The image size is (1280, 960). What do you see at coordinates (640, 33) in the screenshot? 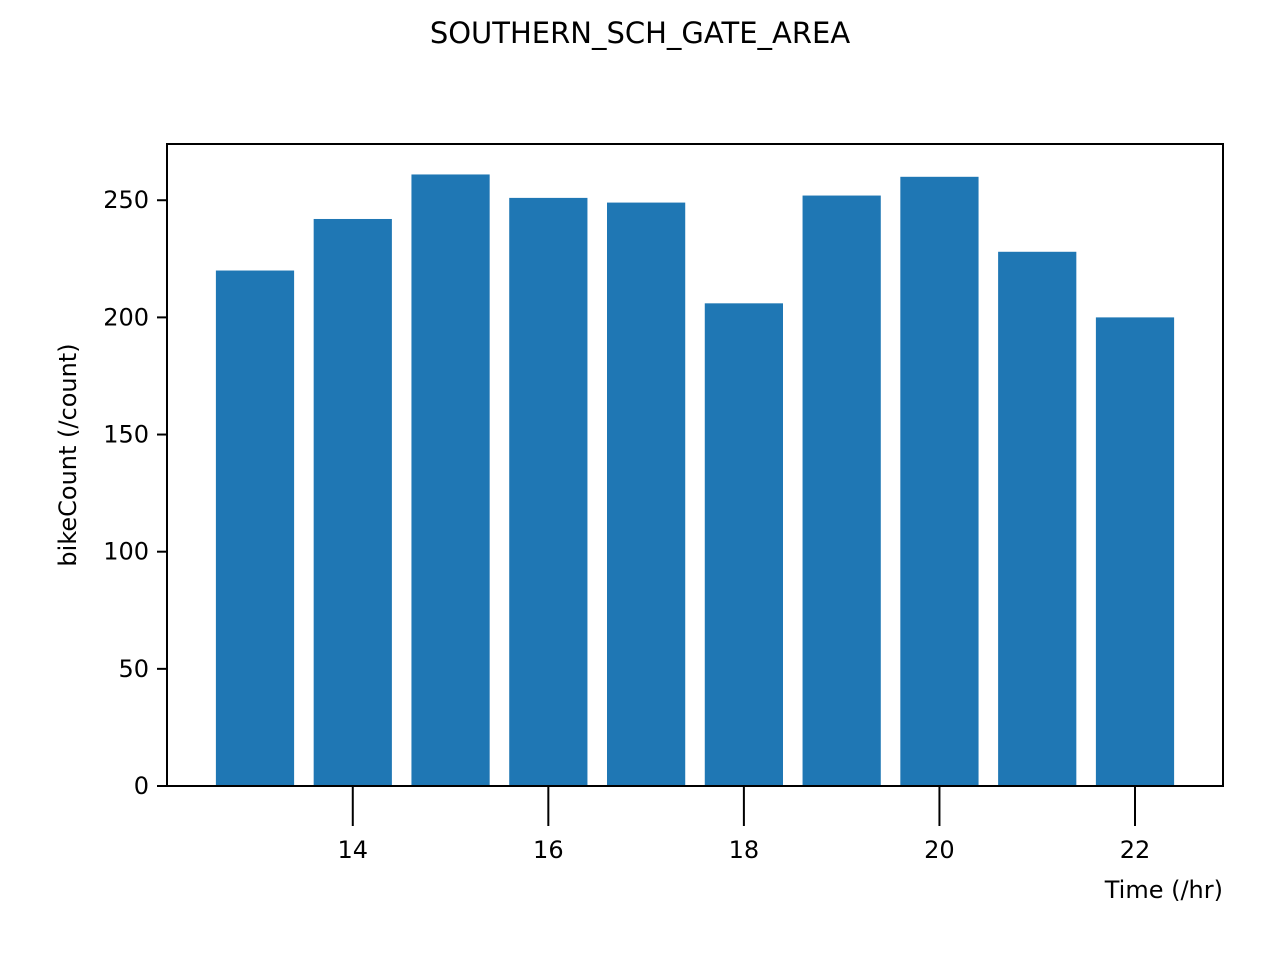
I see `chart-title: SOUTHERN_SCH_GATE_AREA` at bounding box center [640, 33].